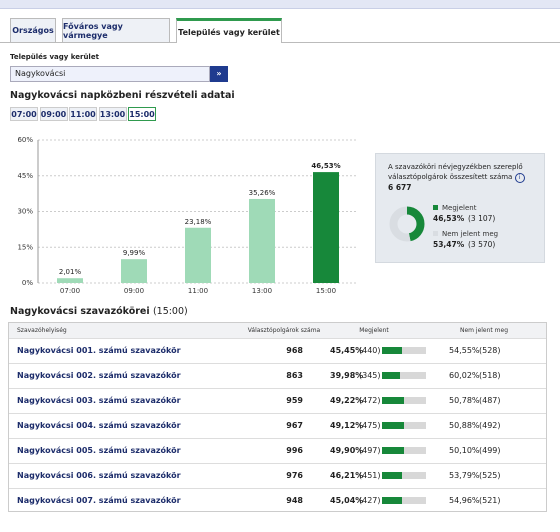 This screenshot has width=560, height=532. I want to click on summary-total: 6 677, so click(400, 187).